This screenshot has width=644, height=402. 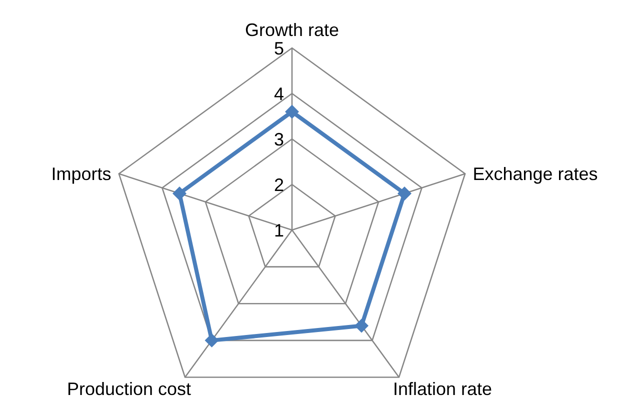 What do you see at coordinates (442, 389) in the screenshot?
I see `spoke-label: Inflation rate` at bounding box center [442, 389].